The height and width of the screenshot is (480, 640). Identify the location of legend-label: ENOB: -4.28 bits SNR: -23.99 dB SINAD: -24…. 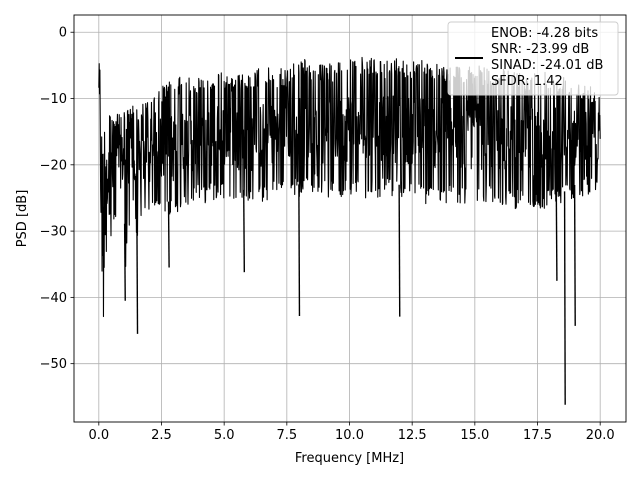
(547, 57).